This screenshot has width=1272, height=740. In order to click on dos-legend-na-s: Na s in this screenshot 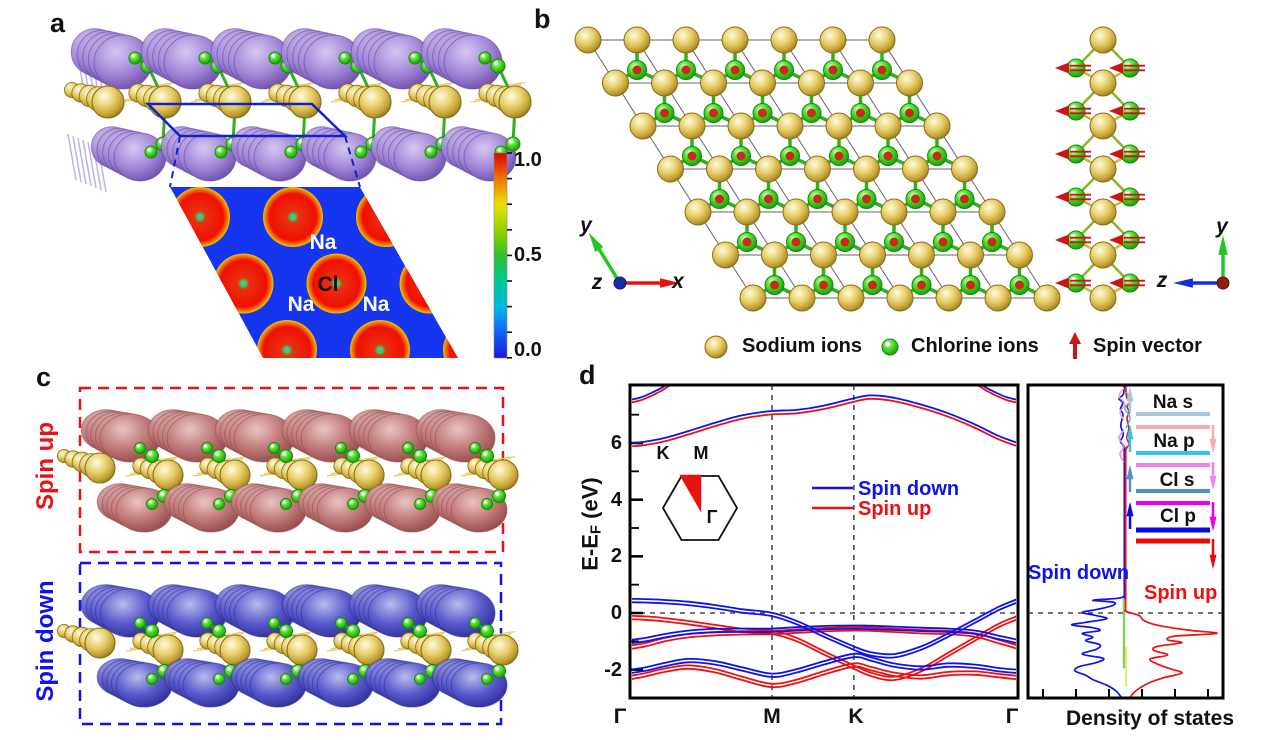, I will do `click(1173, 402)`.